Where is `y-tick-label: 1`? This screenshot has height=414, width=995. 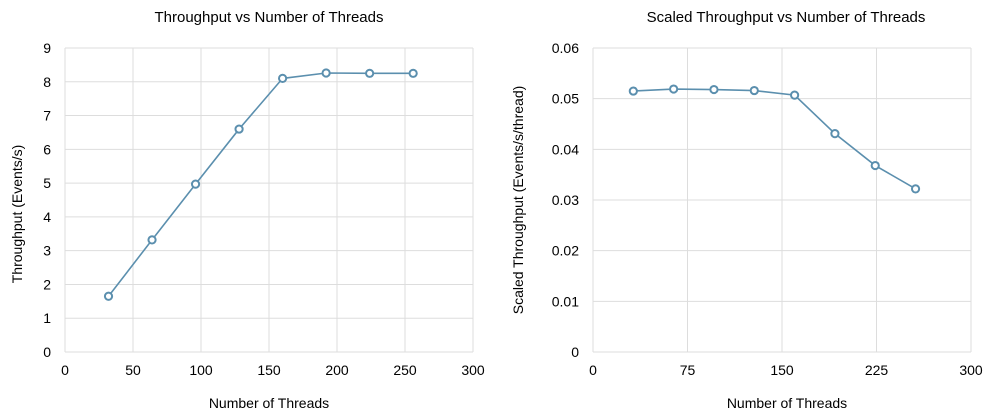 y-tick-label: 1 is located at coordinates (47, 318).